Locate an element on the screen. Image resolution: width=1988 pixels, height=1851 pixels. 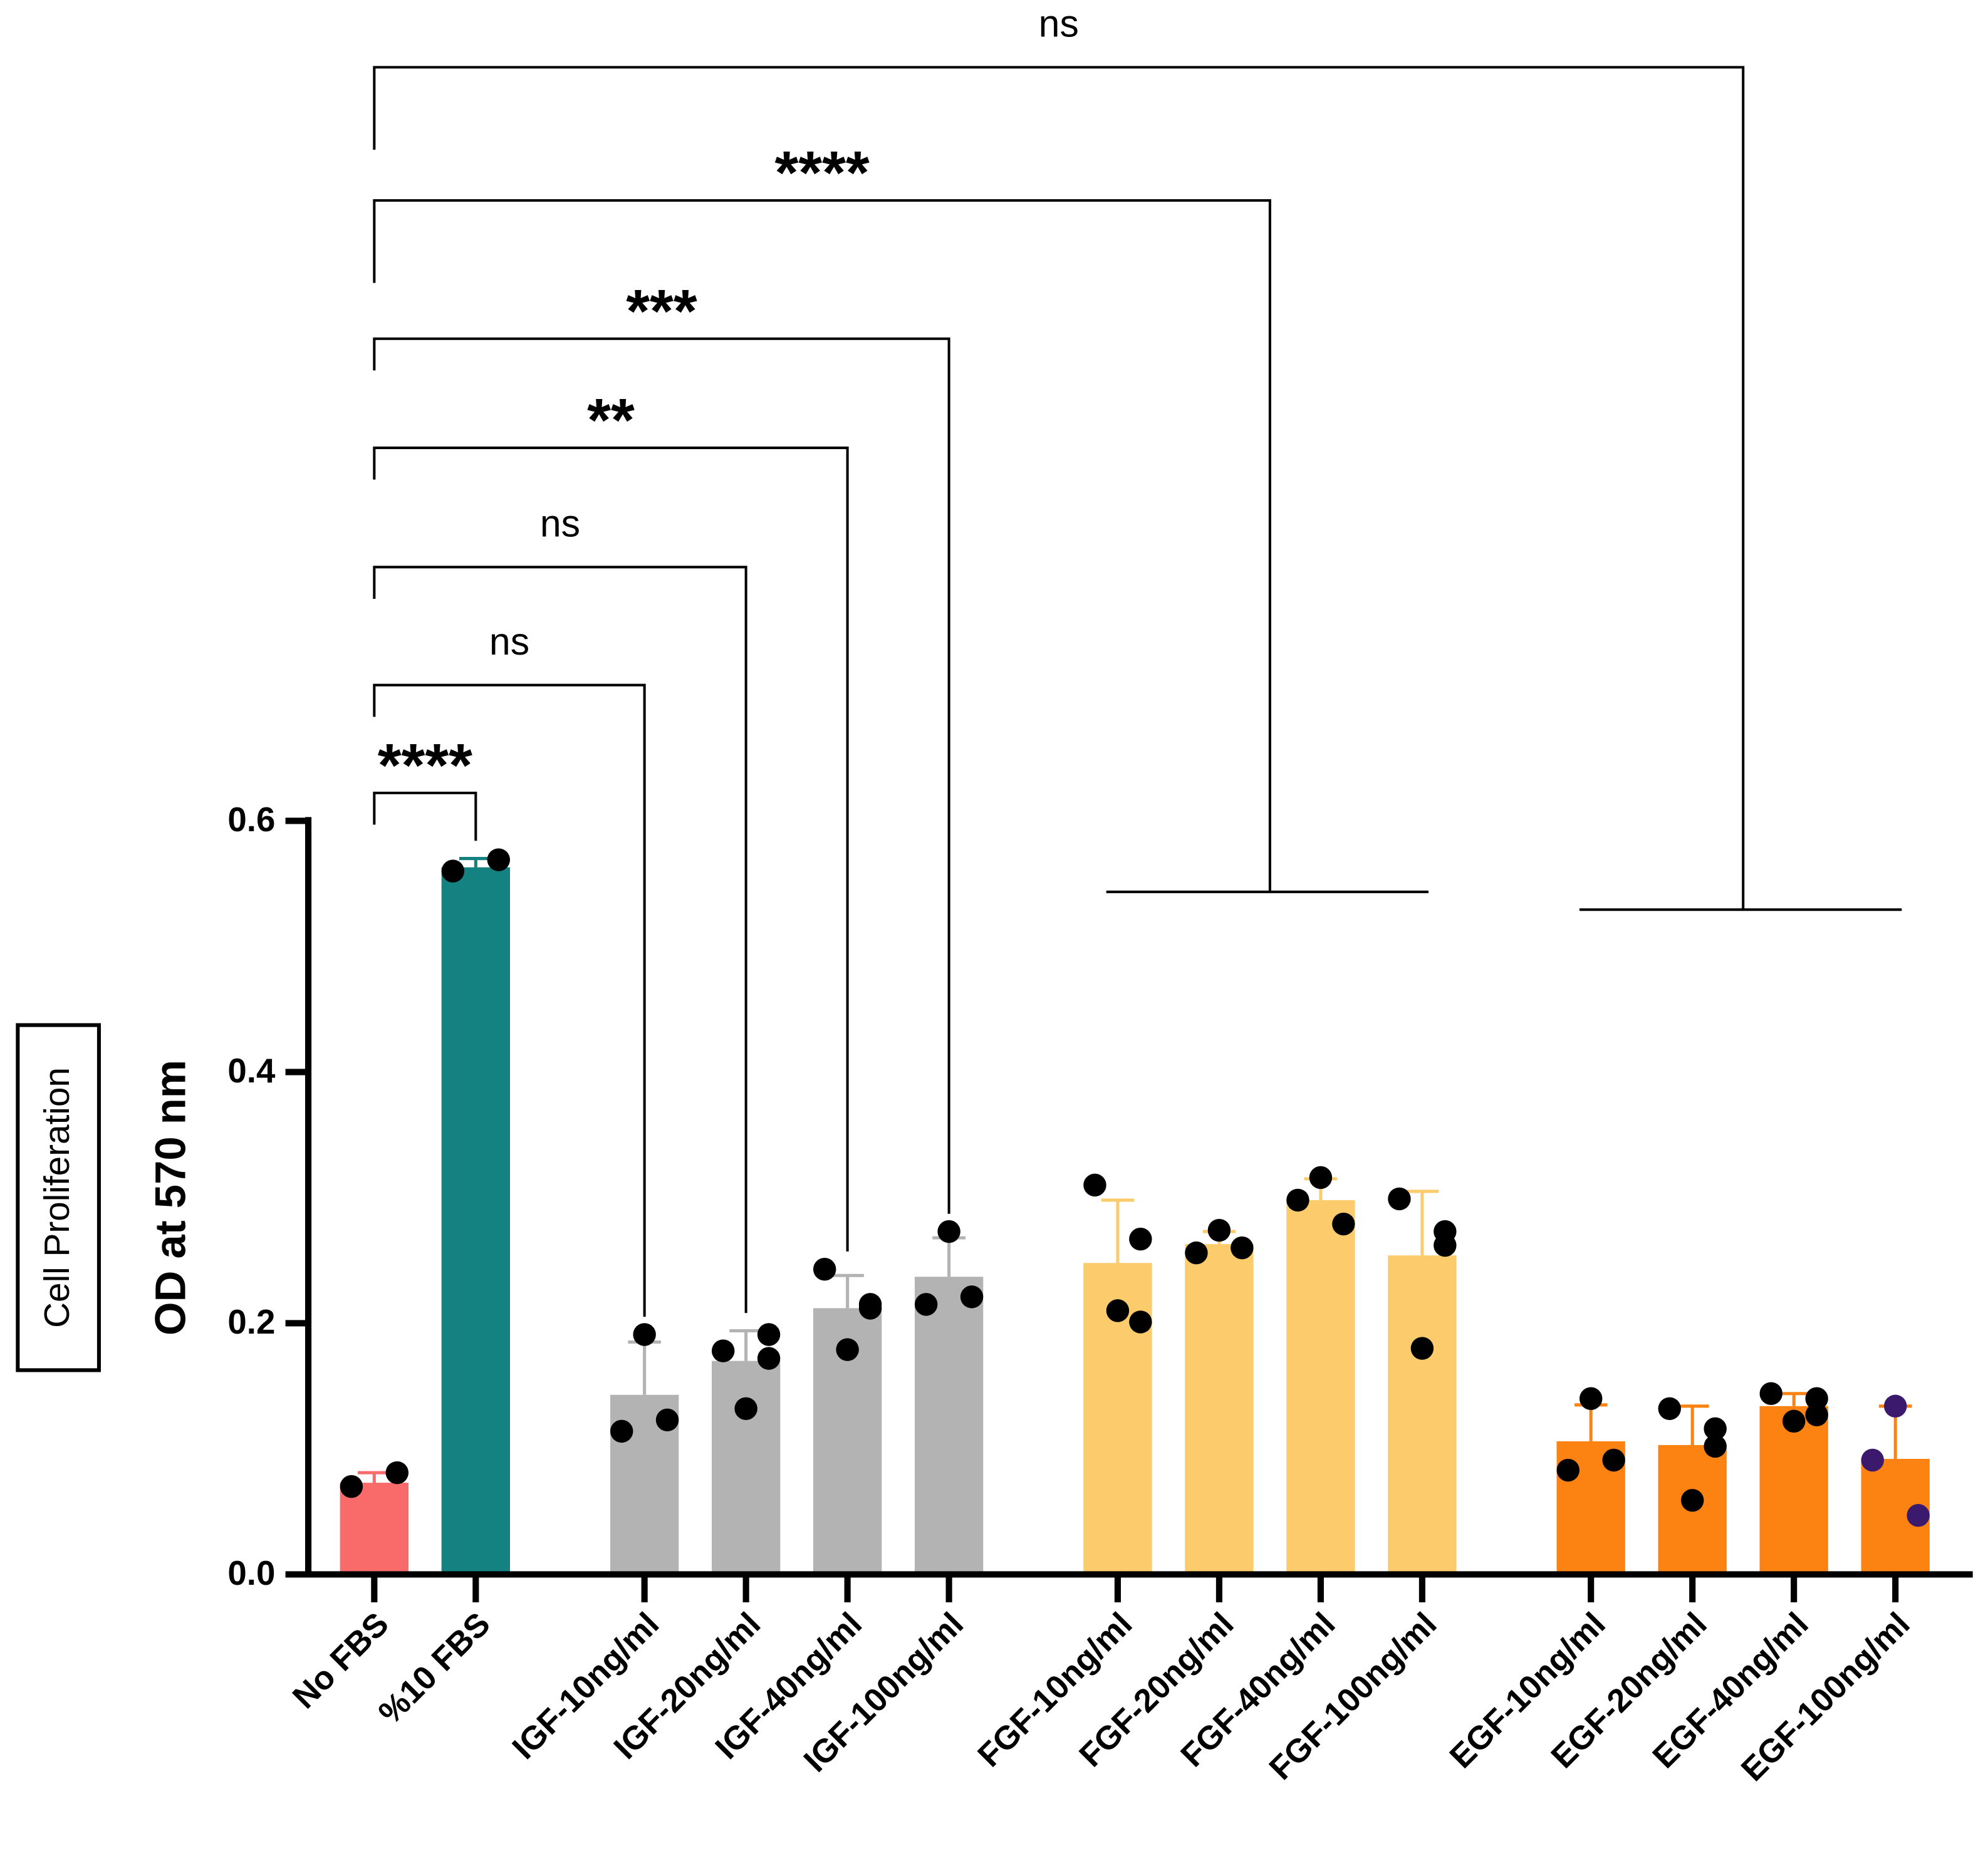
y-tick-label: 0.0 is located at coordinates (251, 1573).